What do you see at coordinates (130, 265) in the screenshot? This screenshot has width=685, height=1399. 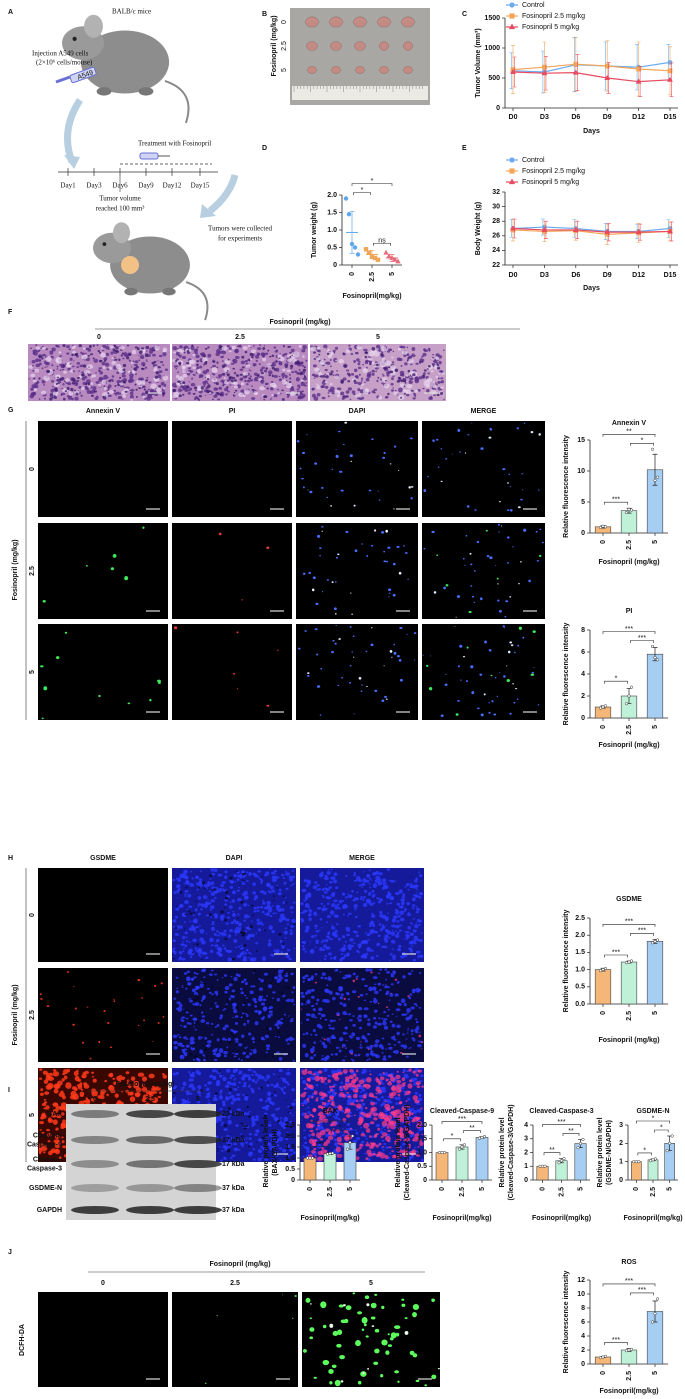 I see `tumor` at bounding box center [130, 265].